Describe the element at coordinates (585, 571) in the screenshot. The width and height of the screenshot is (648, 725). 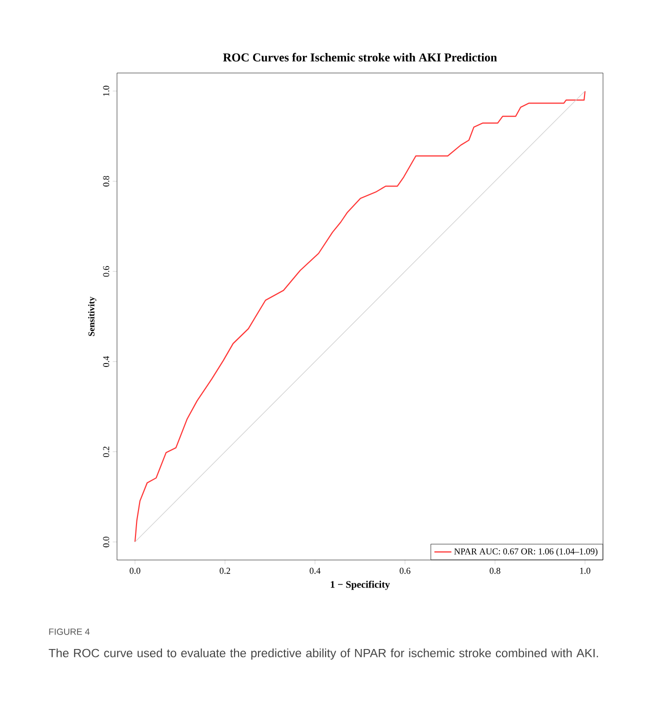
I see `x-tick-label: 1.0` at that location.